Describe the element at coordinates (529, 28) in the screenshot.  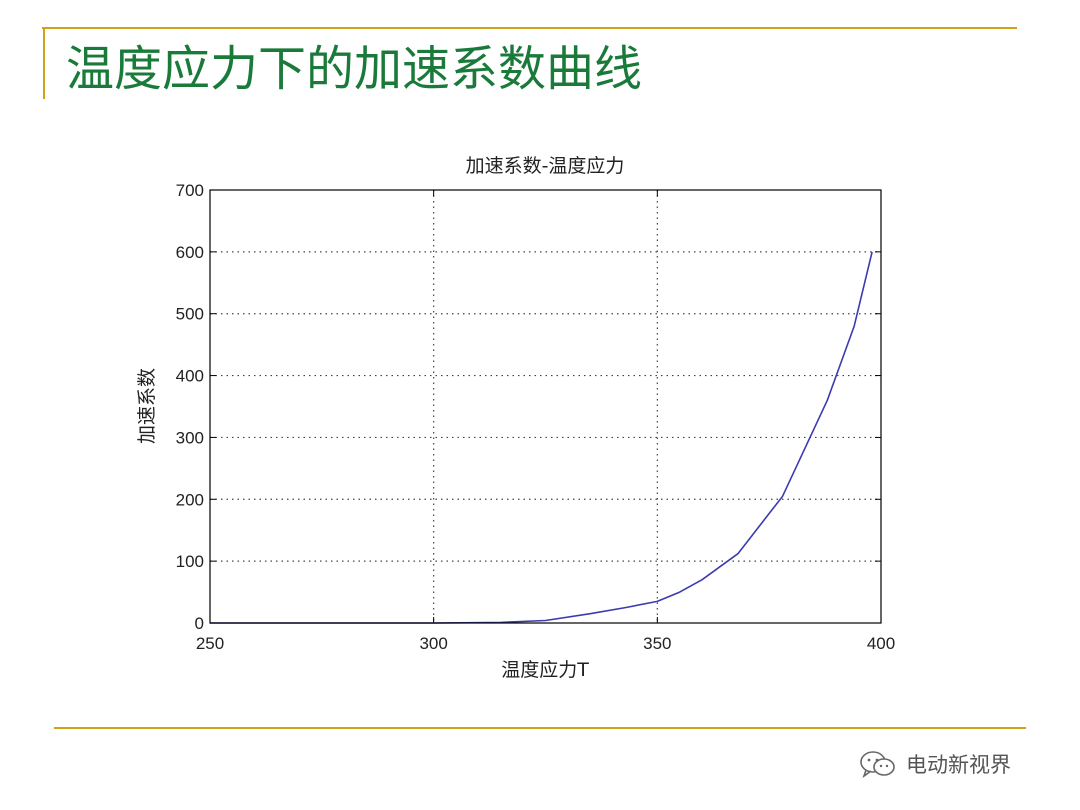
I see `top-rule` at that location.